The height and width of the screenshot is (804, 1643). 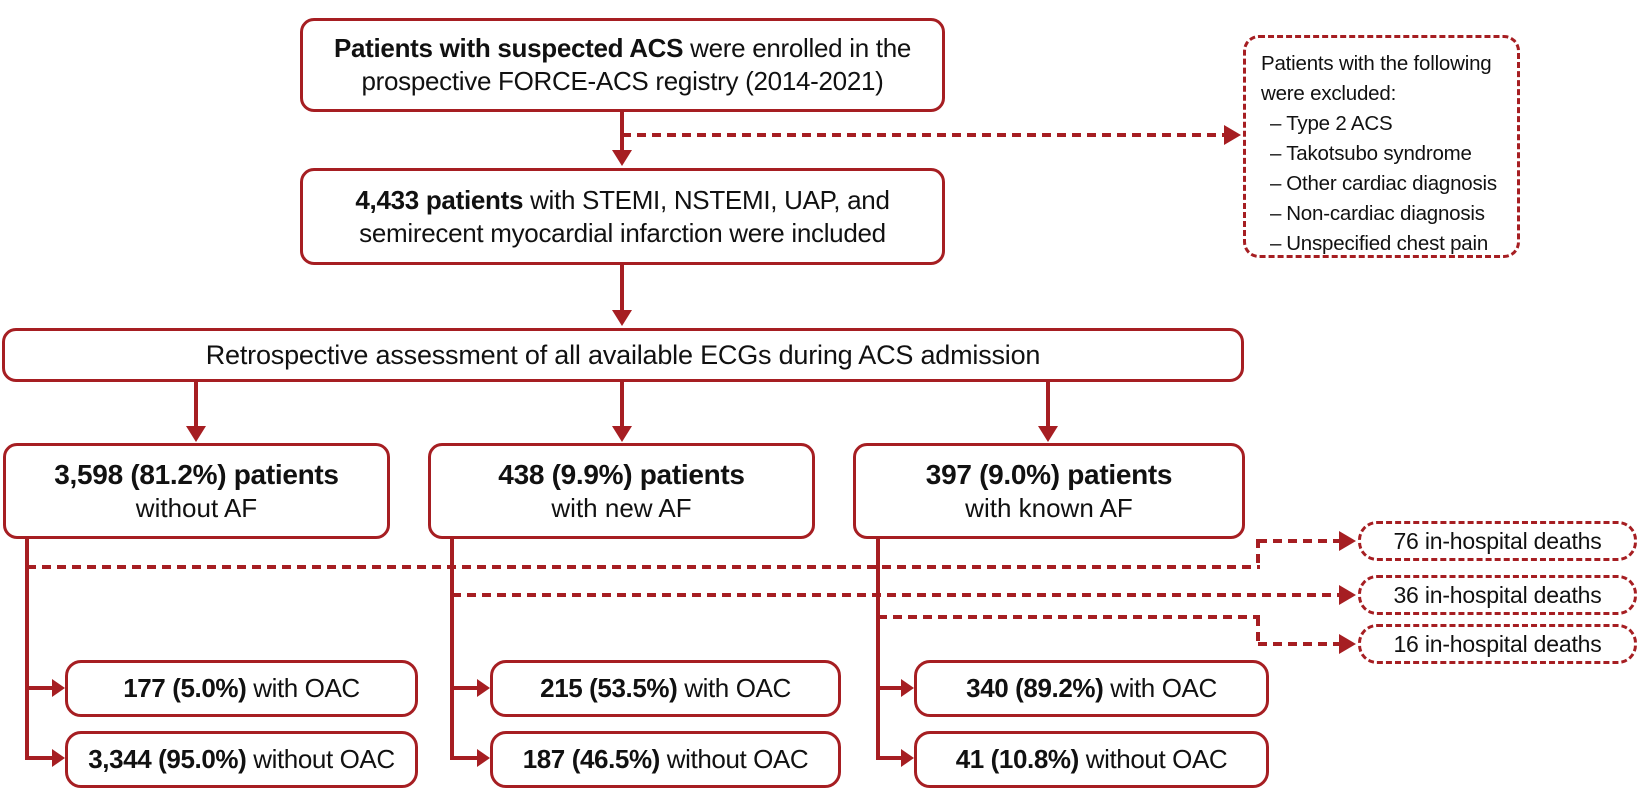 I want to click on included-bold: 4,433 patients, so click(x=439, y=199).